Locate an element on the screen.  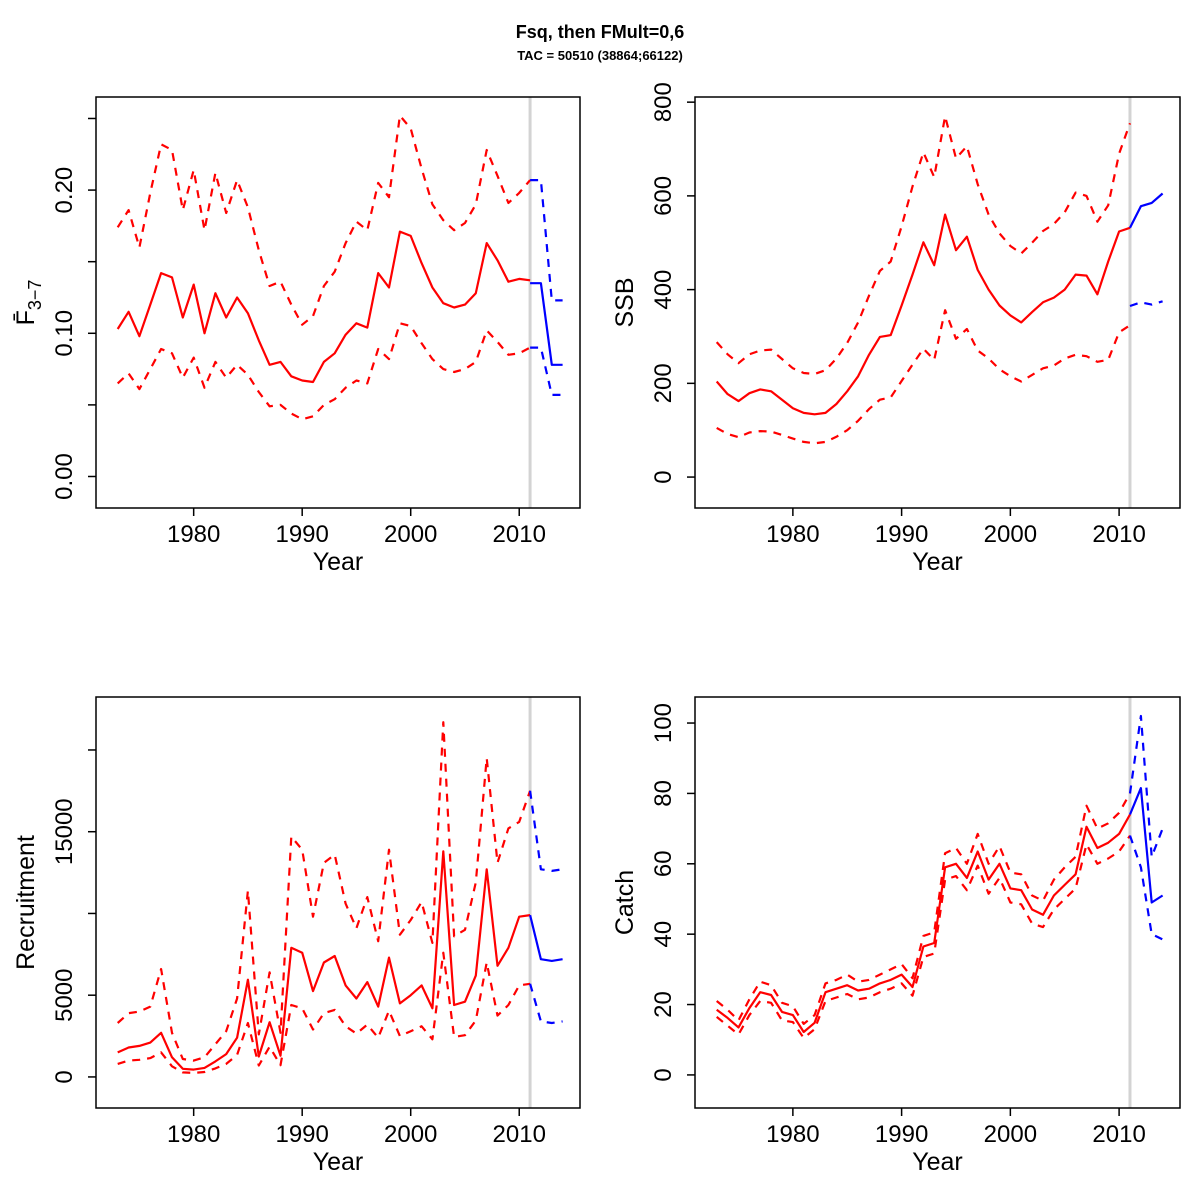
fbar-x-tick-label: 2010 is located at coordinates (519, 534).